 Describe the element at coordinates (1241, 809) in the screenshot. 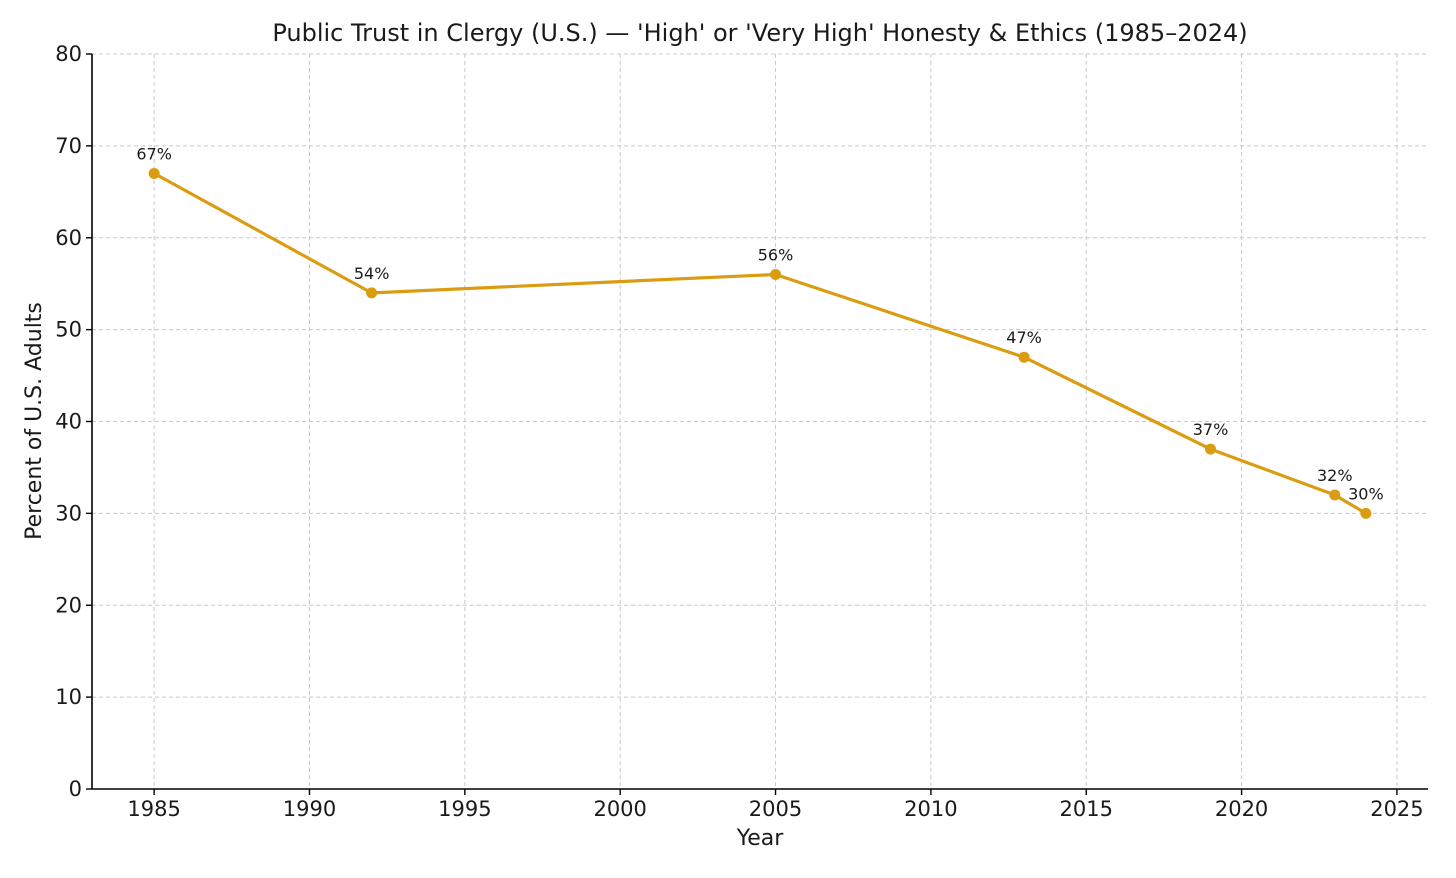

I see `x-tick-label: 2020` at that location.